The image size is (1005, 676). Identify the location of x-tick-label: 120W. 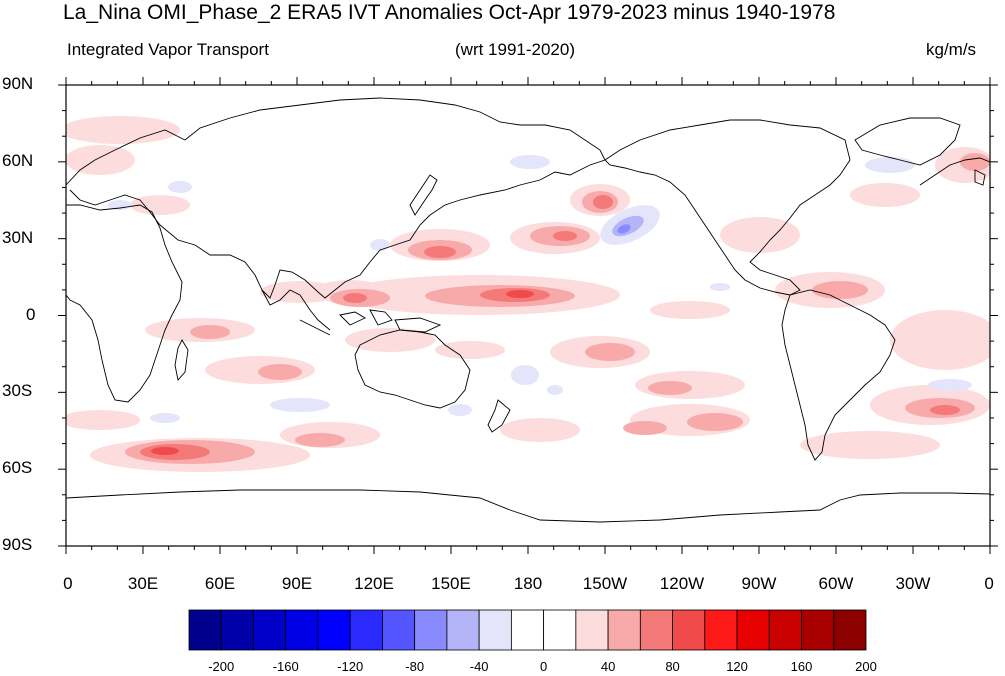
(682, 583).